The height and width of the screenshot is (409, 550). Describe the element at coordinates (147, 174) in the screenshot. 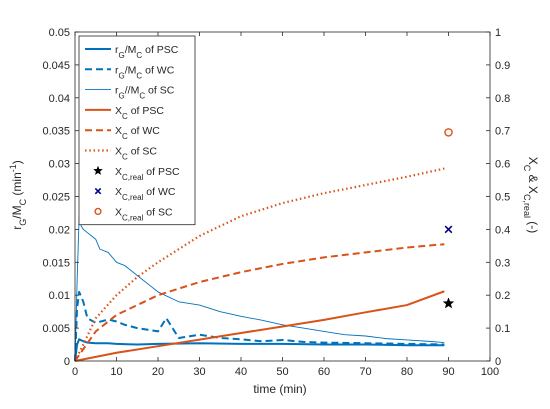

I see `legend-label: XC,real of PSC` at that location.